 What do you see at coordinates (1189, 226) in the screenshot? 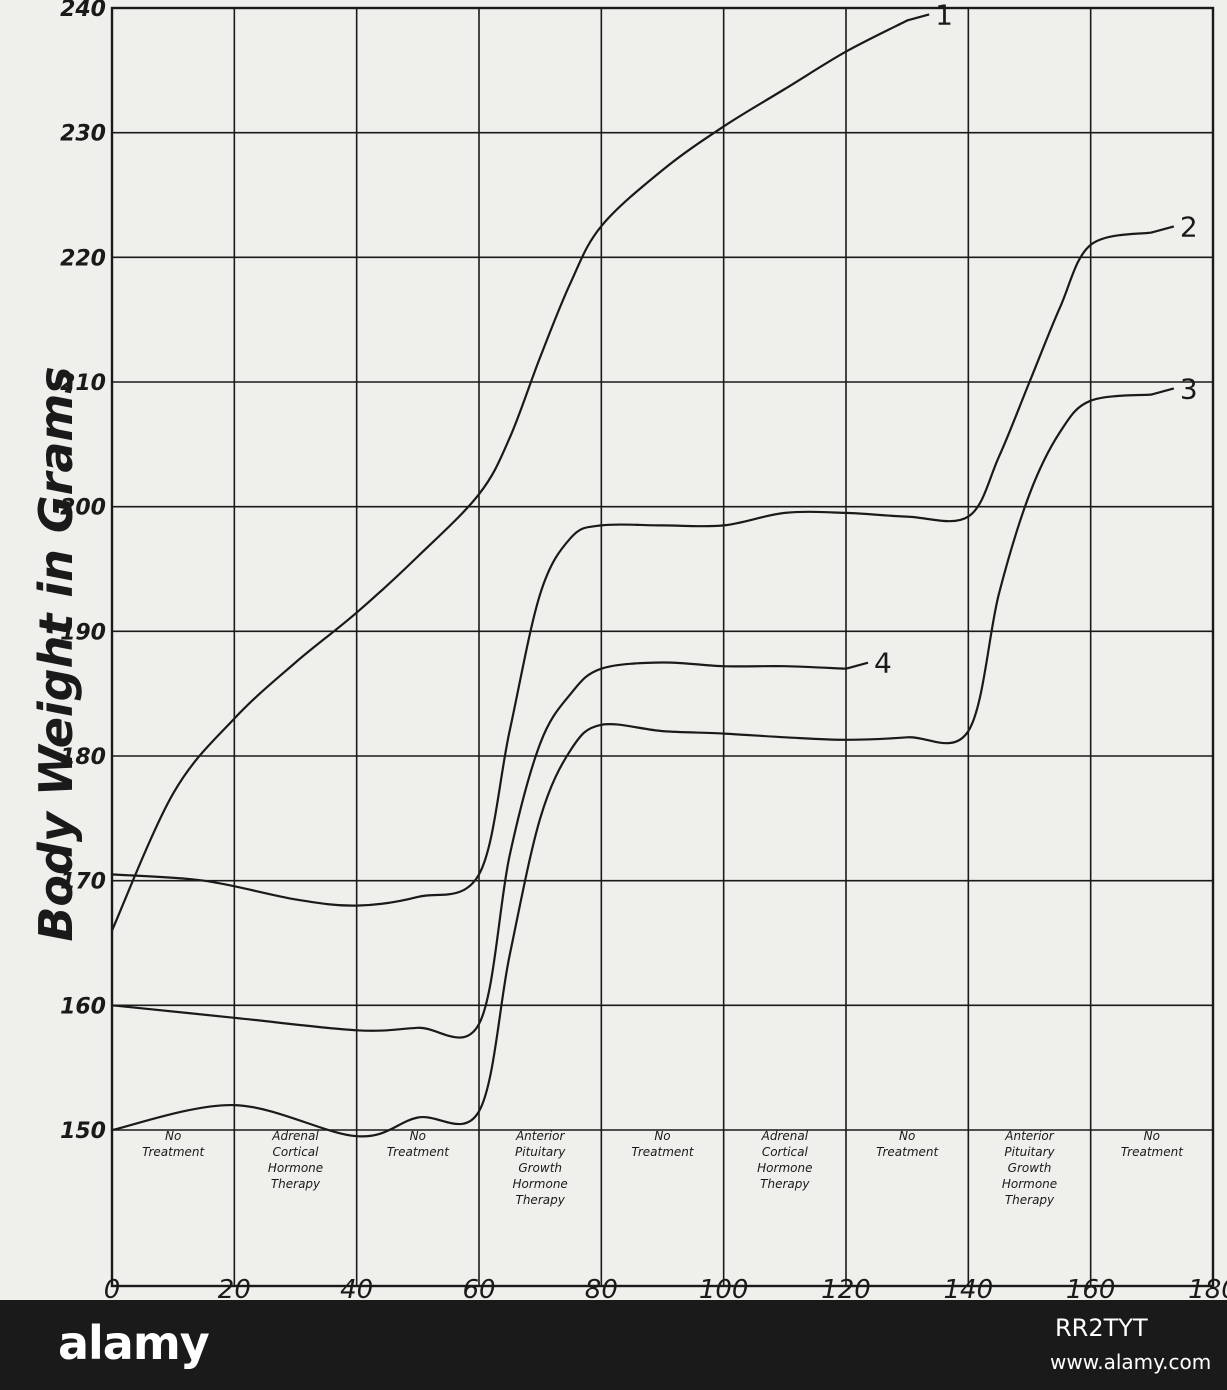
I see `series-label-2: 2` at bounding box center [1189, 226].